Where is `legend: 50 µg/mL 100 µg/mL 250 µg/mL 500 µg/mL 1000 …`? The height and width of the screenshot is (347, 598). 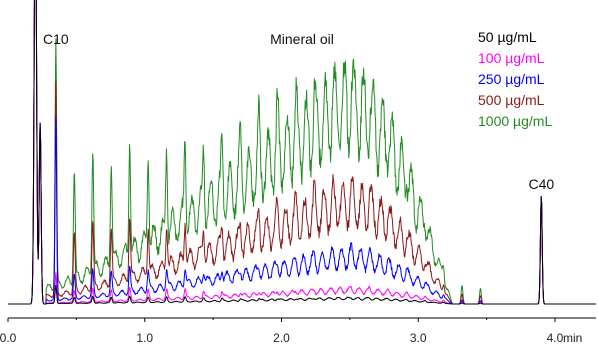 legend: 50 µg/mL 100 µg/mL 250 µg/mL 500 µg/mL 1000 … is located at coordinates (515, 79).